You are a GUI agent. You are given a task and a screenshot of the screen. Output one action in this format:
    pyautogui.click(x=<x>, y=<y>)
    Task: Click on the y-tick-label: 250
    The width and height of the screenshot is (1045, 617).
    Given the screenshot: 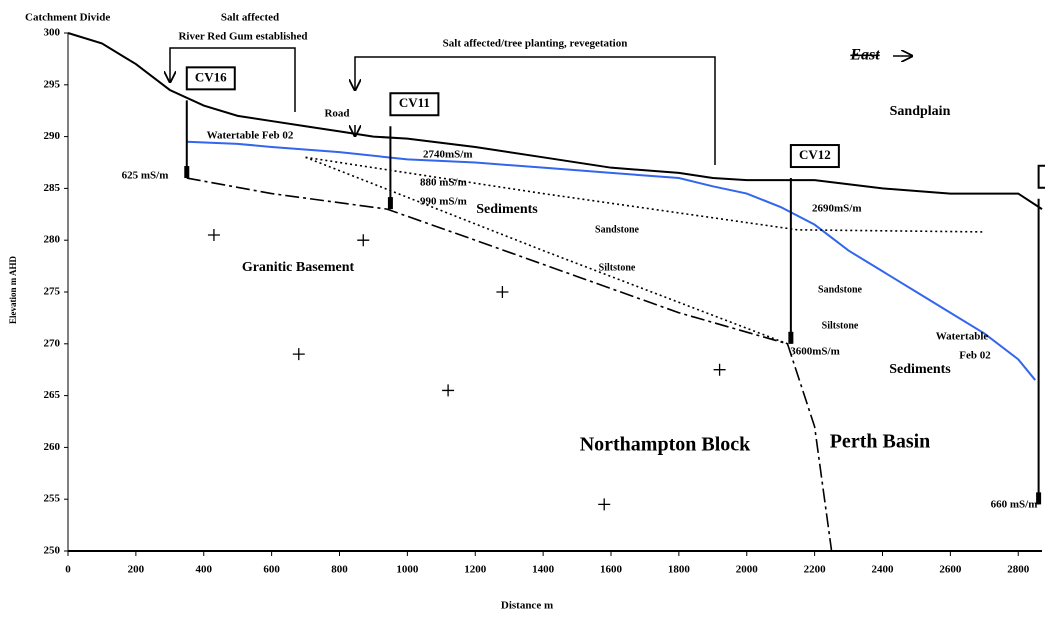 What is the action you would take?
    pyautogui.click(x=52, y=551)
    